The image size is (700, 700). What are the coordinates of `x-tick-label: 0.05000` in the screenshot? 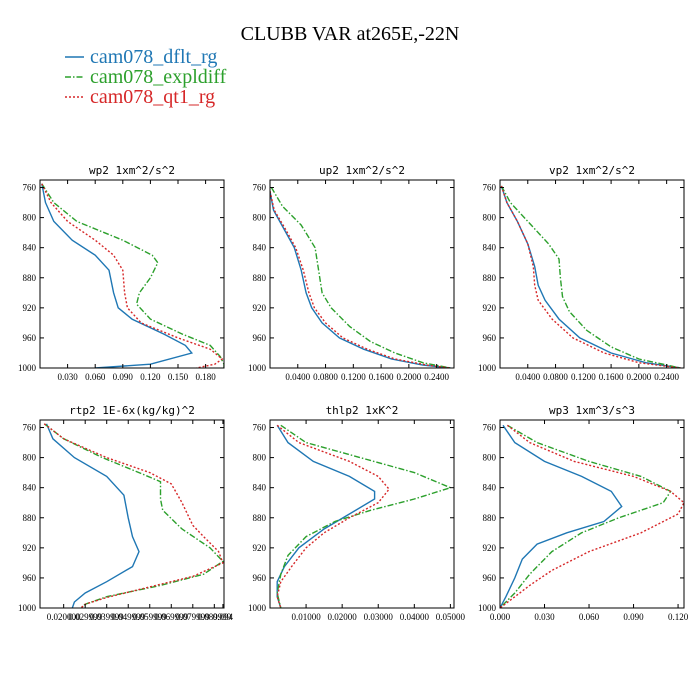 It's located at (451, 617).